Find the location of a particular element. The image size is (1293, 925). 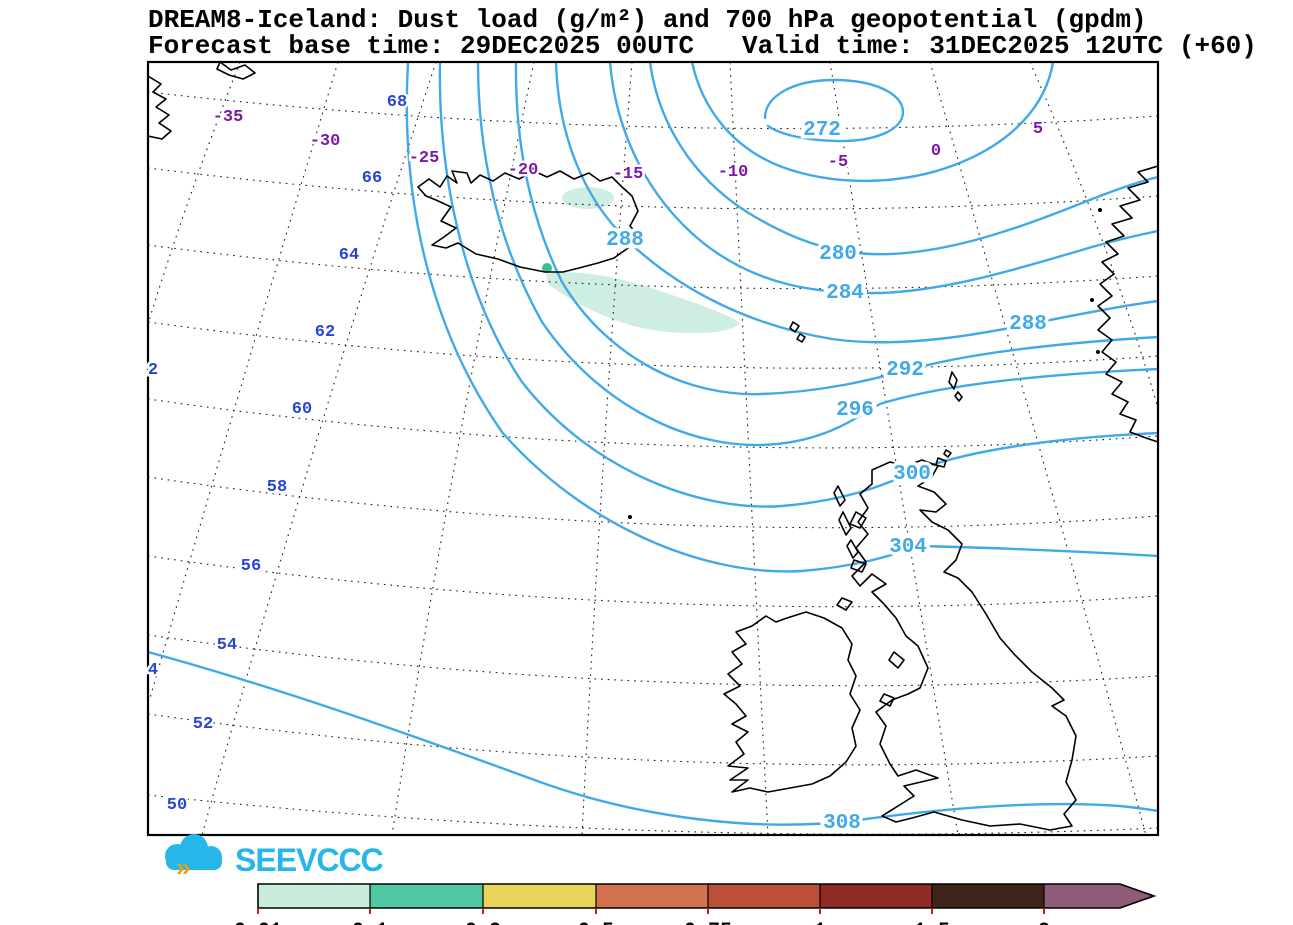

colorbar-tick-label: 0.5 is located at coordinates (596, 922).